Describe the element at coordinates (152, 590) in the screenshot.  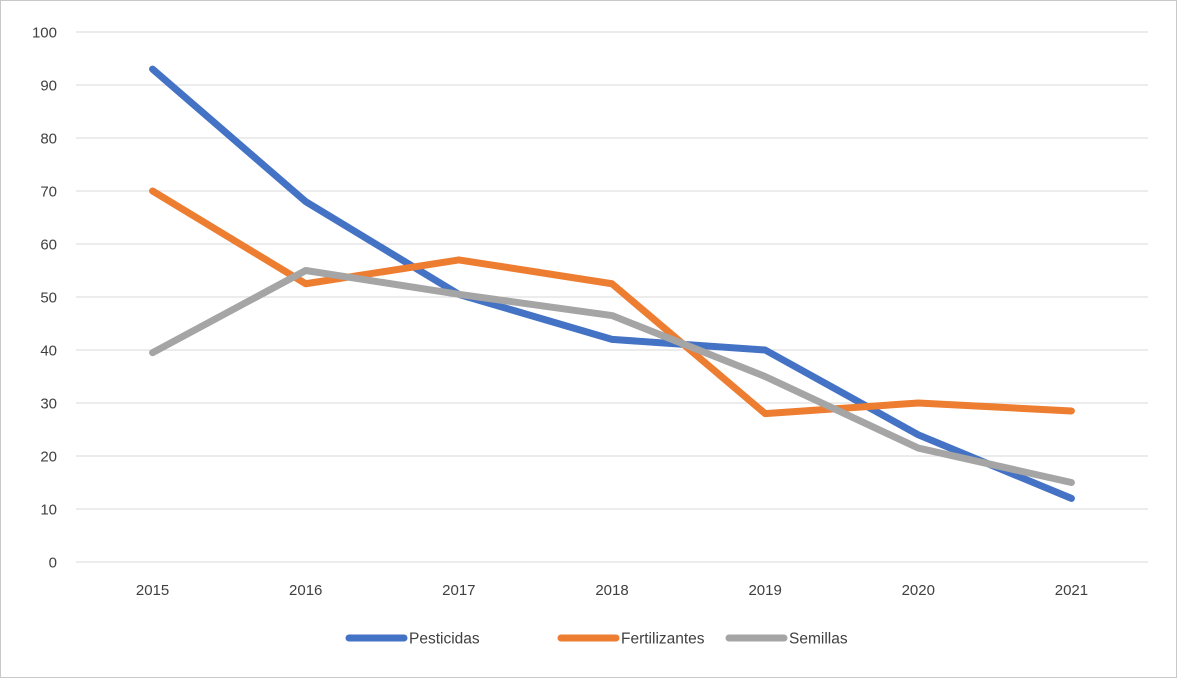
I see `x-tick-label: 2015` at that location.